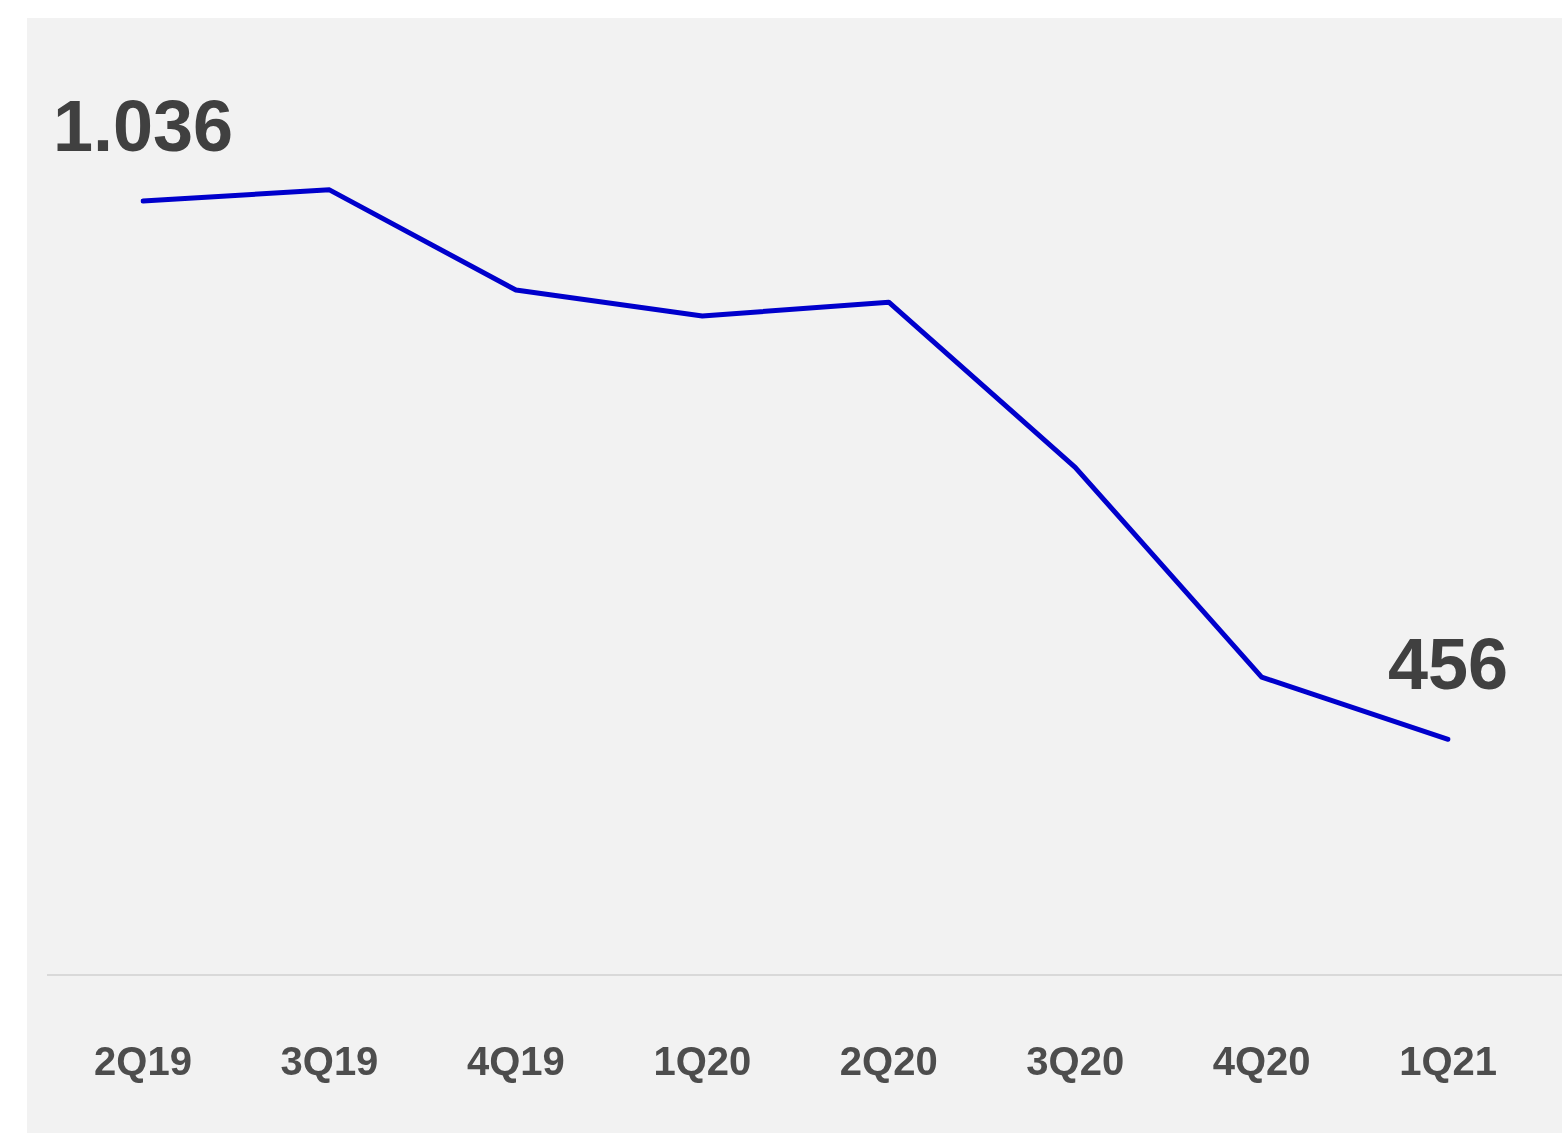 The width and height of the screenshot is (1562, 1133). Describe the element at coordinates (888, 1061) in the screenshot. I see `x-tick-label: 2Q20` at that location.